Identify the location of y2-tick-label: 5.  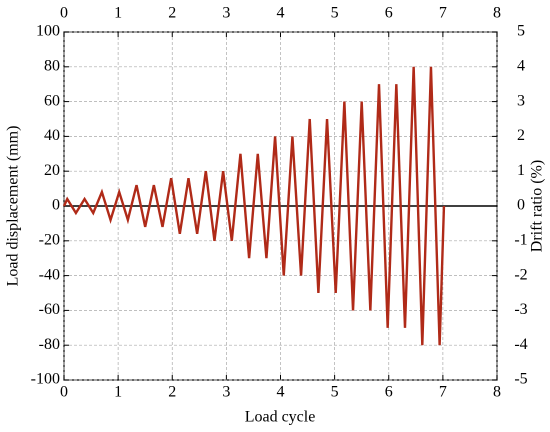
(521, 31).